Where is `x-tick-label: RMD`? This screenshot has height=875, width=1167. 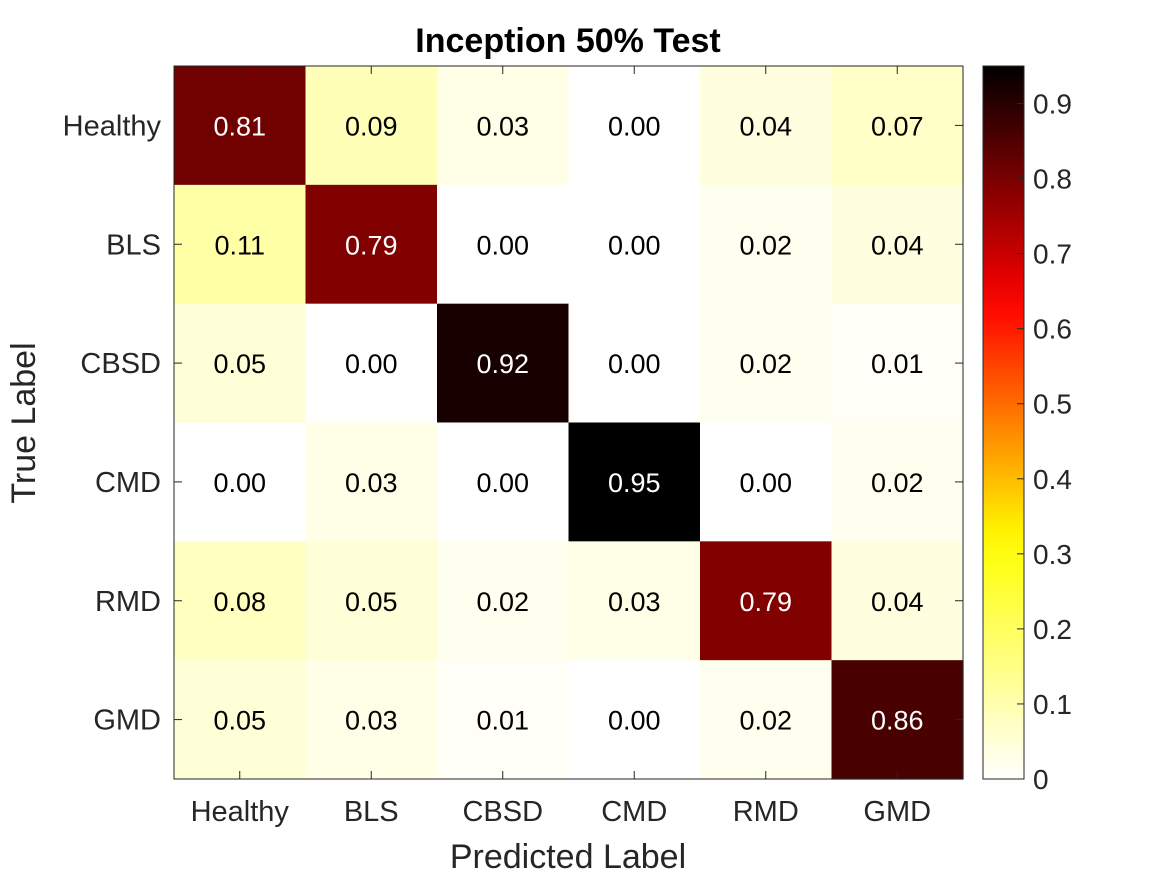 x-tick-label: RMD is located at coordinates (766, 812).